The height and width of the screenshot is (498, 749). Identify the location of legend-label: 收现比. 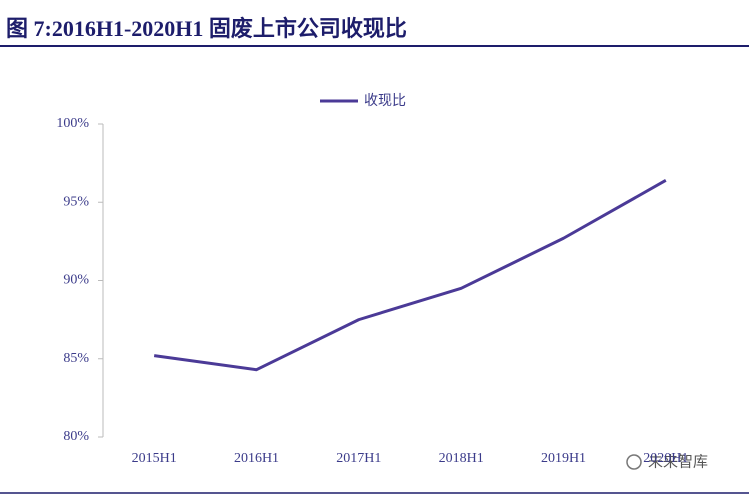
(385, 101).